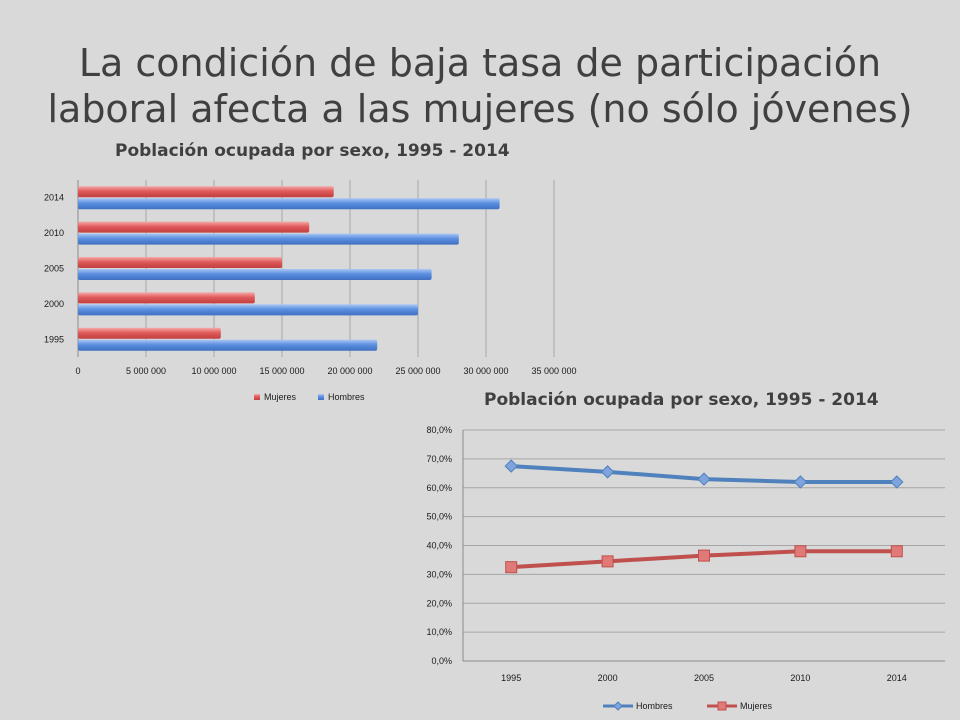 The width and height of the screenshot is (960, 720). What do you see at coordinates (312, 151) in the screenshot?
I see `bar-chart-title: Población ocupada por sexo, 1995 - 2014` at bounding box center [312, 151].